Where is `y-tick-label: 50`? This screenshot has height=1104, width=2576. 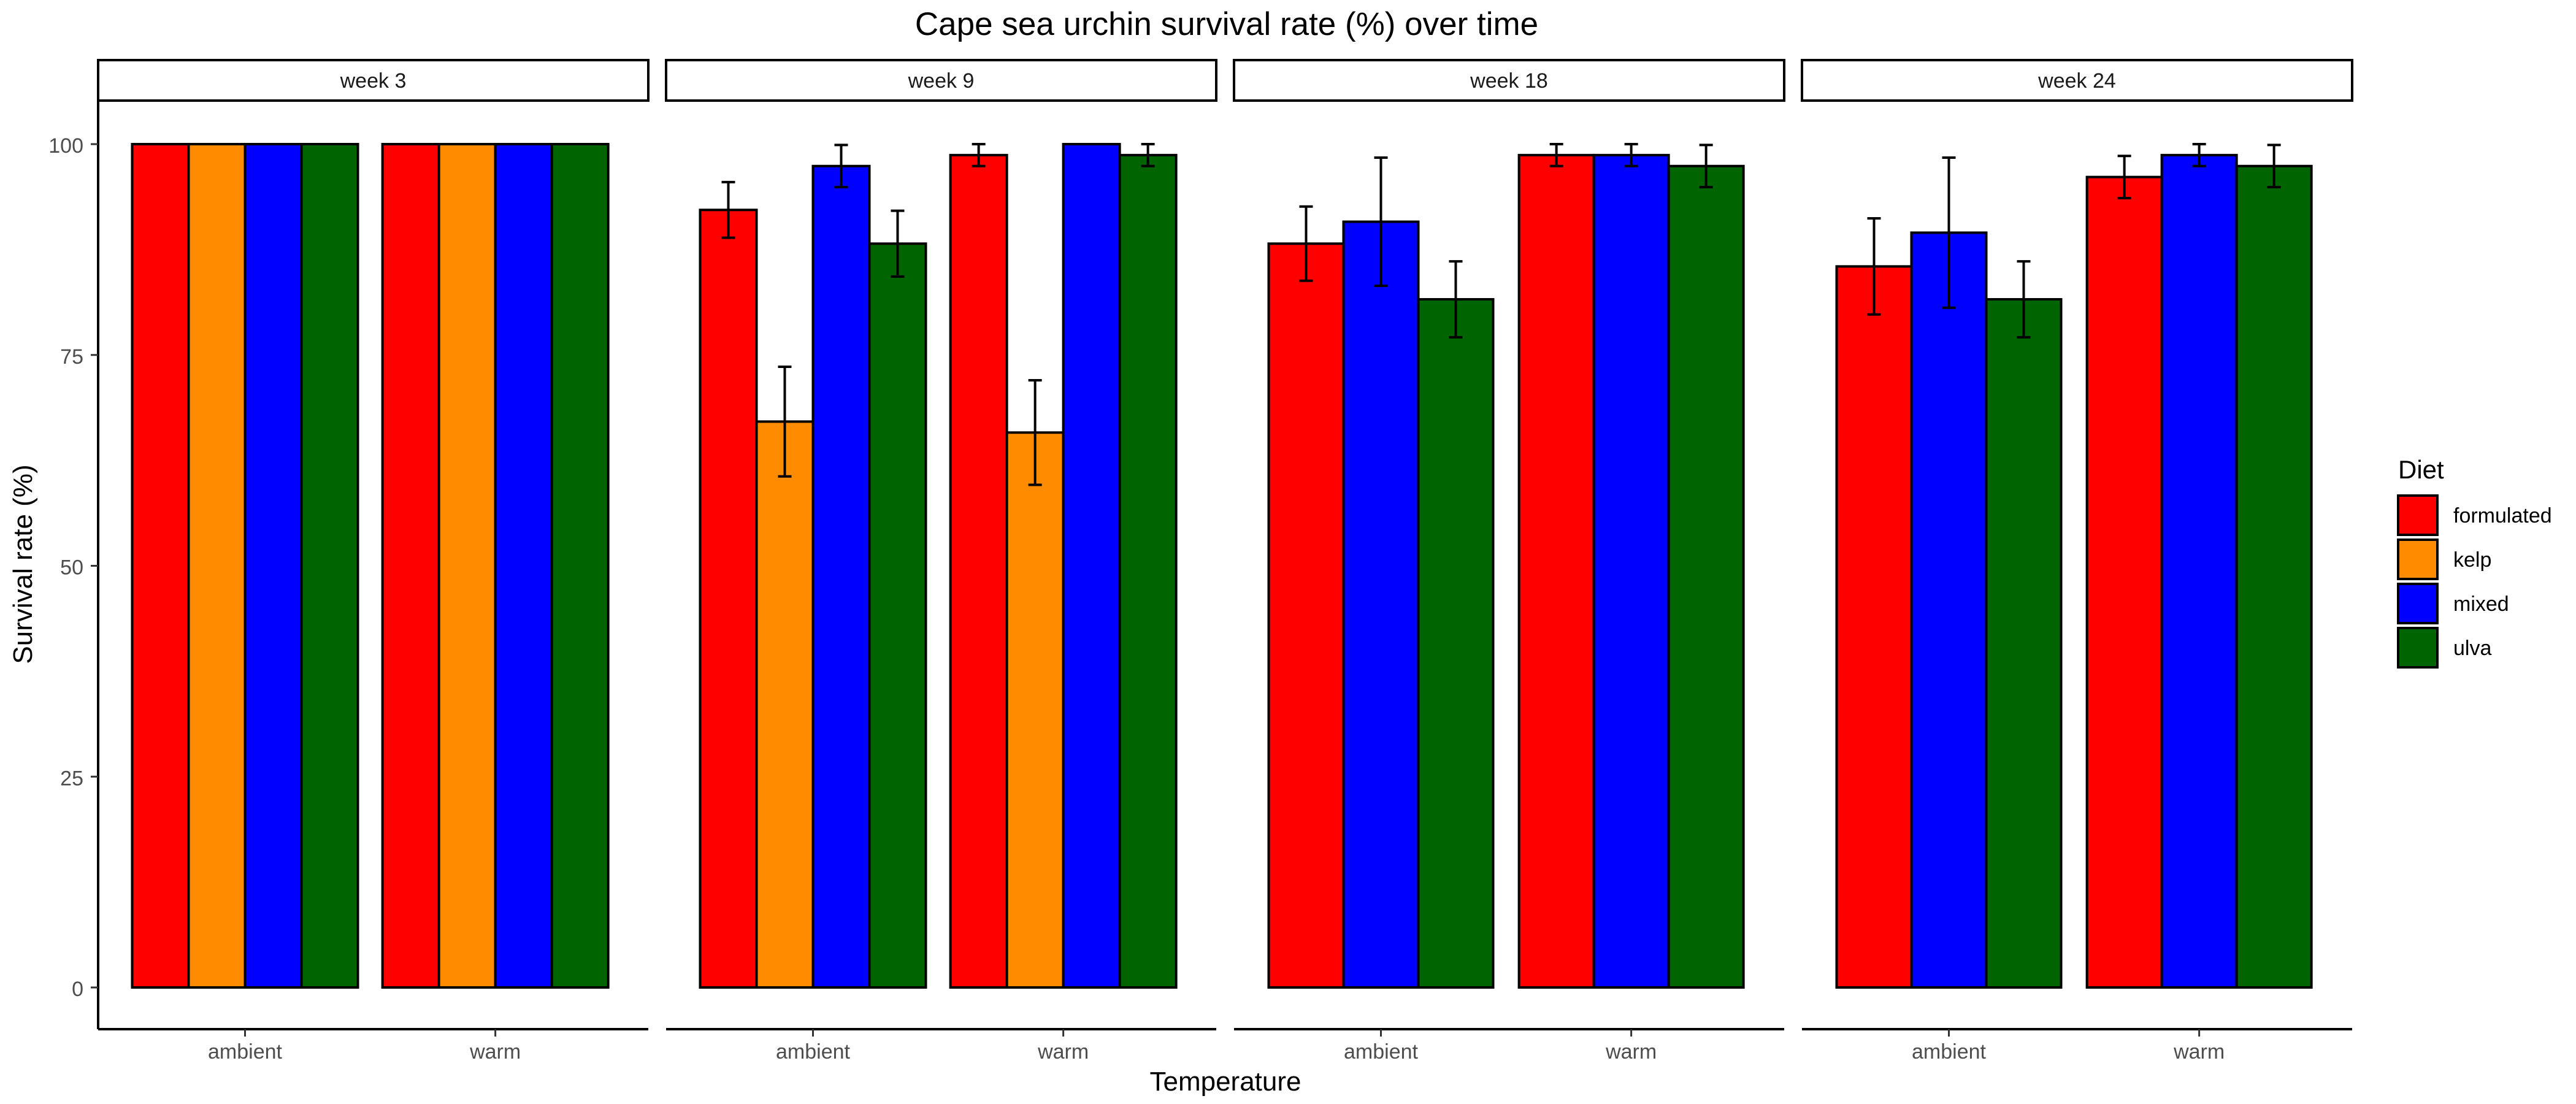
y-tick-label: 50 is located at coordinates (71, 568).